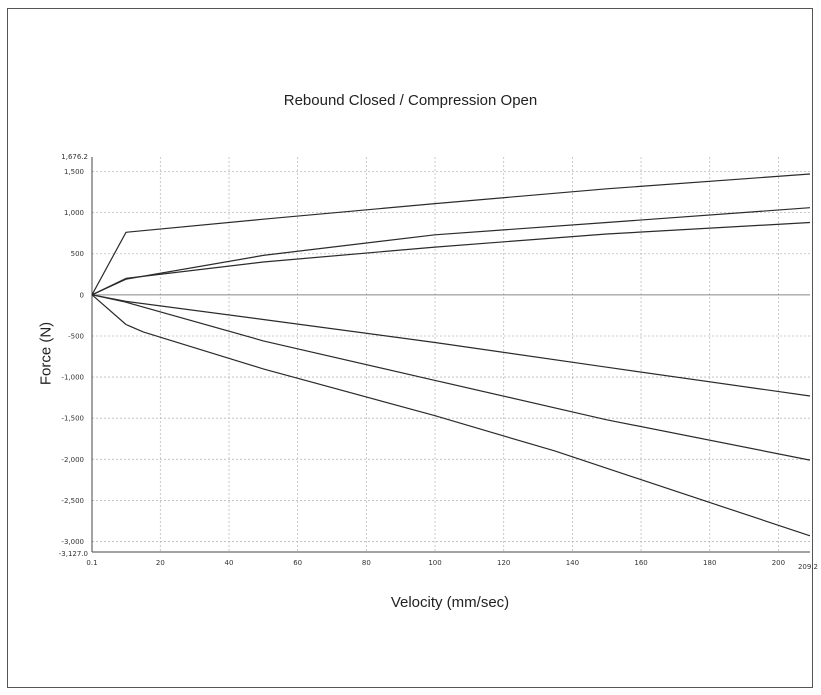  I want to click on y-min-label: -3,127.0, so click(73, 554).